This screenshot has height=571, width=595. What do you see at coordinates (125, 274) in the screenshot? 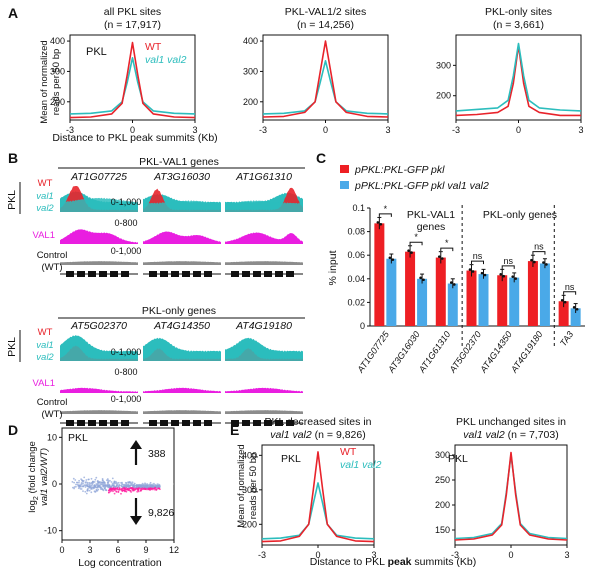
I see `gene-model-AT1G07725-exon` at bounding box center [125, 274].